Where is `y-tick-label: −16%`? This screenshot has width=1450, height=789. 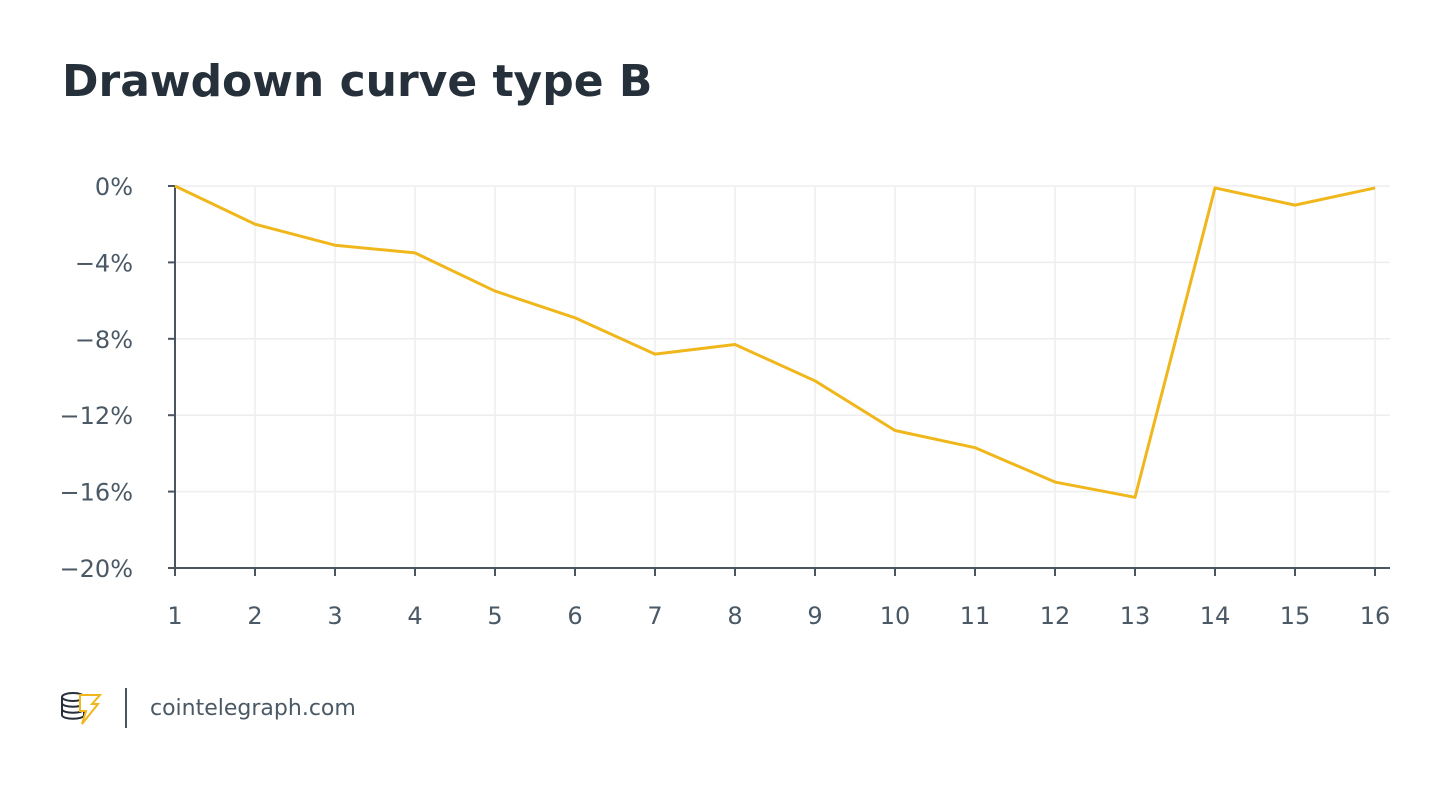 y-tick-label: −16% is located at coordinates (96, 493).